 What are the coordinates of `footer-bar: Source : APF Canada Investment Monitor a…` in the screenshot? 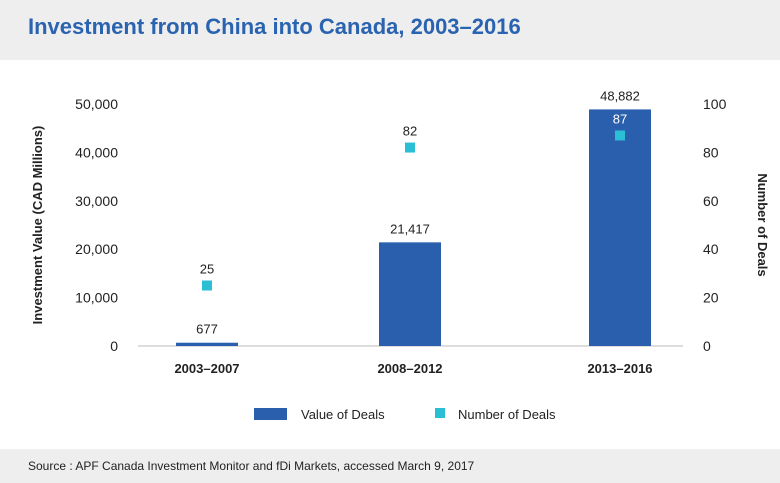 It's located at (390, 466).